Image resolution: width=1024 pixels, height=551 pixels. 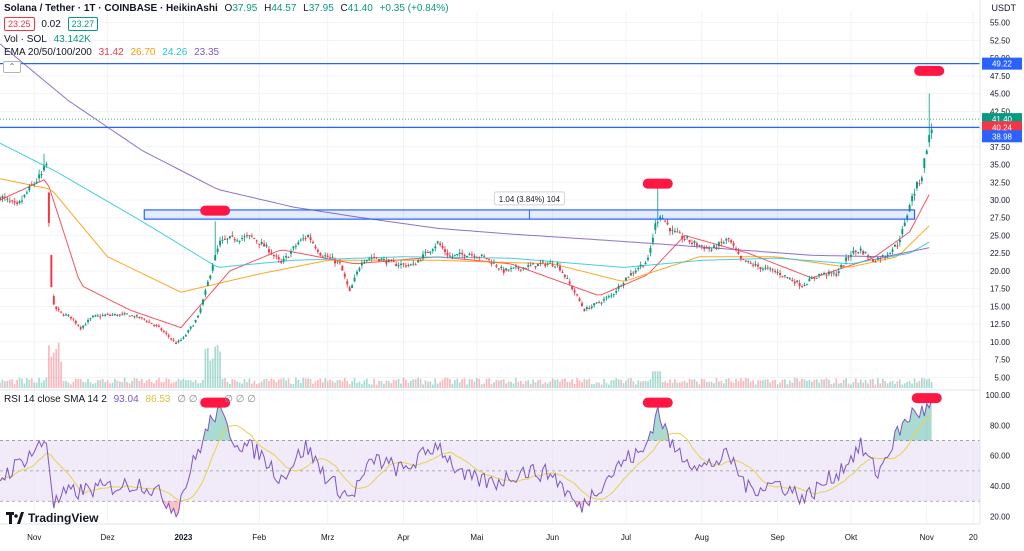 What do you see at coordinates (34, 537) in the screenshot?
I see `time-tick-label: Nov` at bounding box center [34, 537].